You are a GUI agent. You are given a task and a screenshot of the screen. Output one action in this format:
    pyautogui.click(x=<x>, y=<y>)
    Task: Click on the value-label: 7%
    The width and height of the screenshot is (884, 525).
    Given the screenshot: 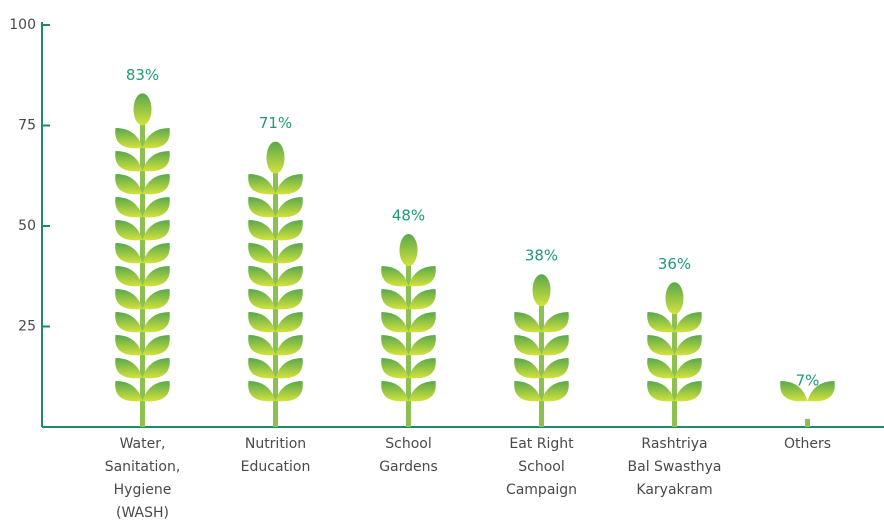 What is the action you would take?
    pyautogui.click(x=808, y=380)
    